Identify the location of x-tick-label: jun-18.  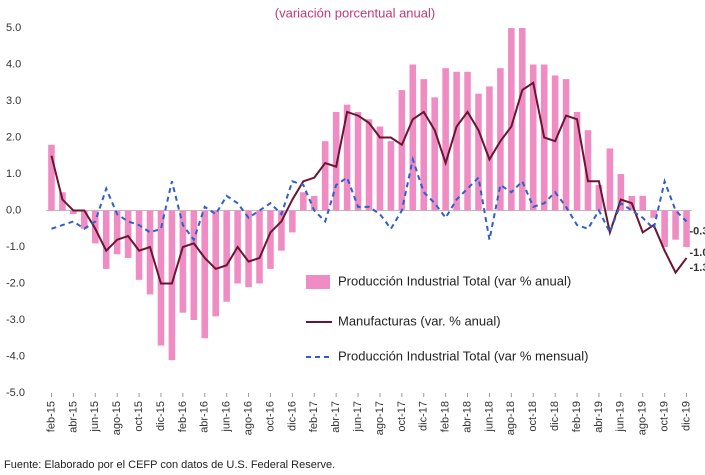
(489, 417).